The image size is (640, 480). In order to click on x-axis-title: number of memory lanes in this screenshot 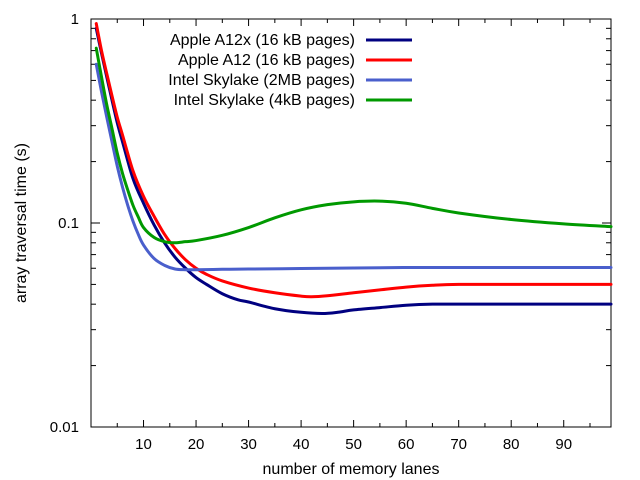, I will do `click(351, 469)`.